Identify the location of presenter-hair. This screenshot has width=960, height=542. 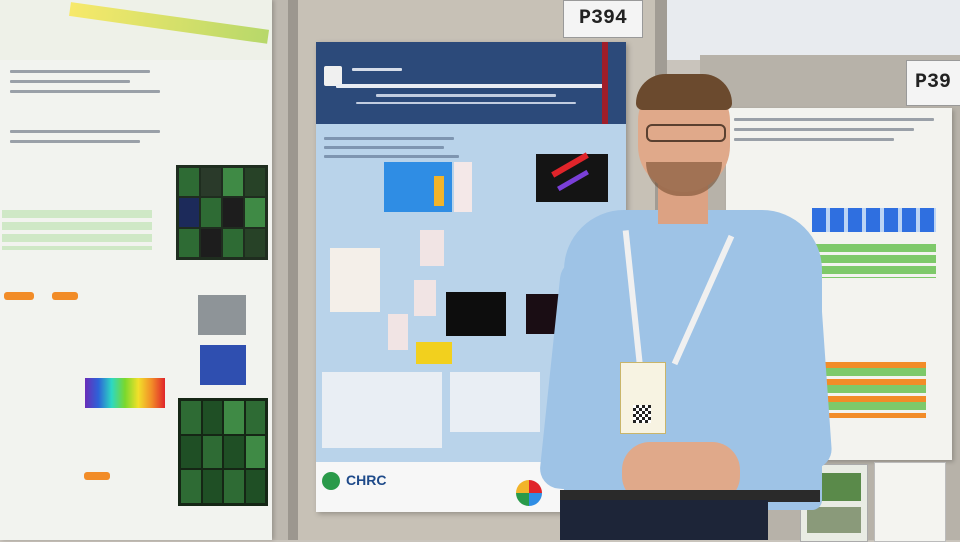
(684, 92).